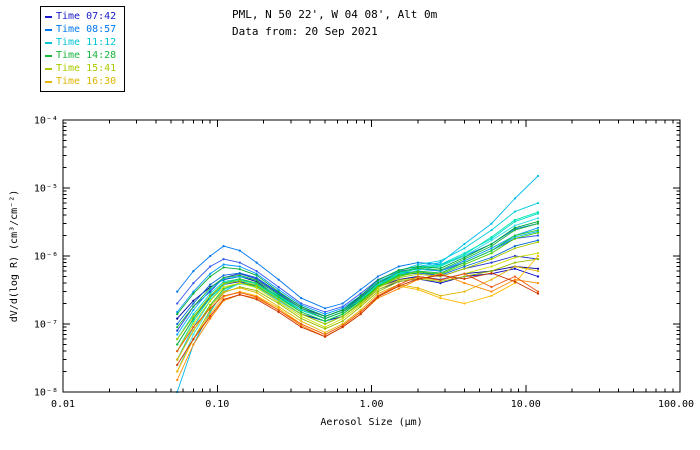 The width and height of the screenshot is (700, 450). What do you see at coordinates (46, 257) in the screenshot?
I see `y-tick-label: 10⁻⁶` at bounding box center [46, 257].